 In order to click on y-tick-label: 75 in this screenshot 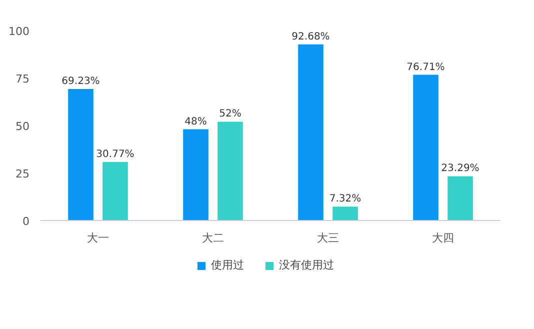, I will do `click(23, 79)`.